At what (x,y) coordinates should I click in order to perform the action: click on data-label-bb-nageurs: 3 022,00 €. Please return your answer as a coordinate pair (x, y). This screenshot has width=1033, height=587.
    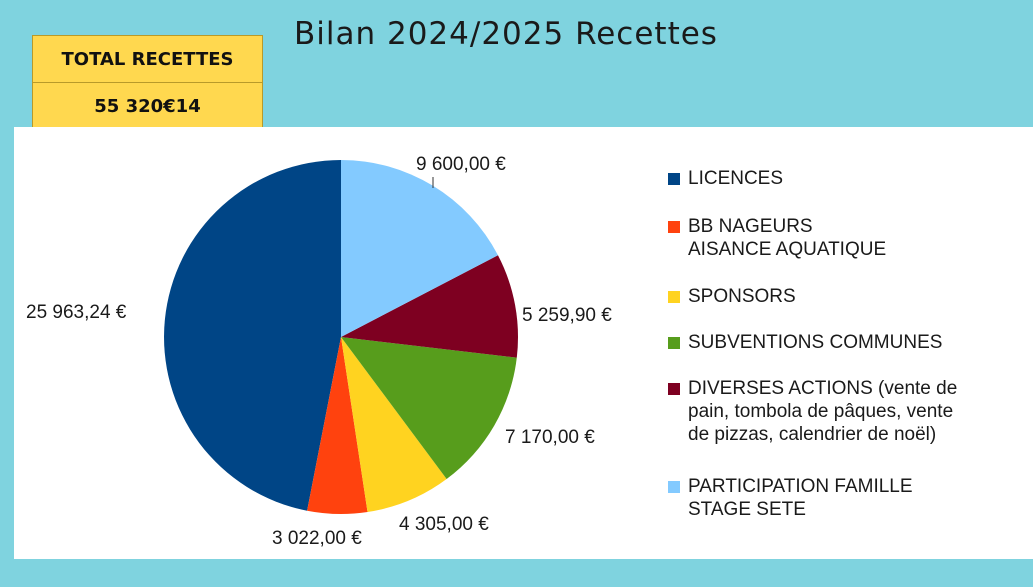
    Looking at the image, I should click on (317, 538).